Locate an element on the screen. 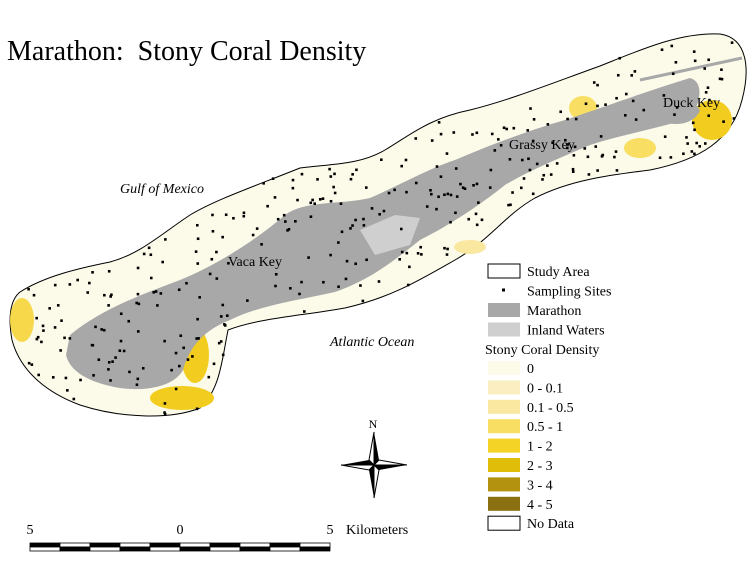  scale-label: 0 is located at coordinates (180, 530).